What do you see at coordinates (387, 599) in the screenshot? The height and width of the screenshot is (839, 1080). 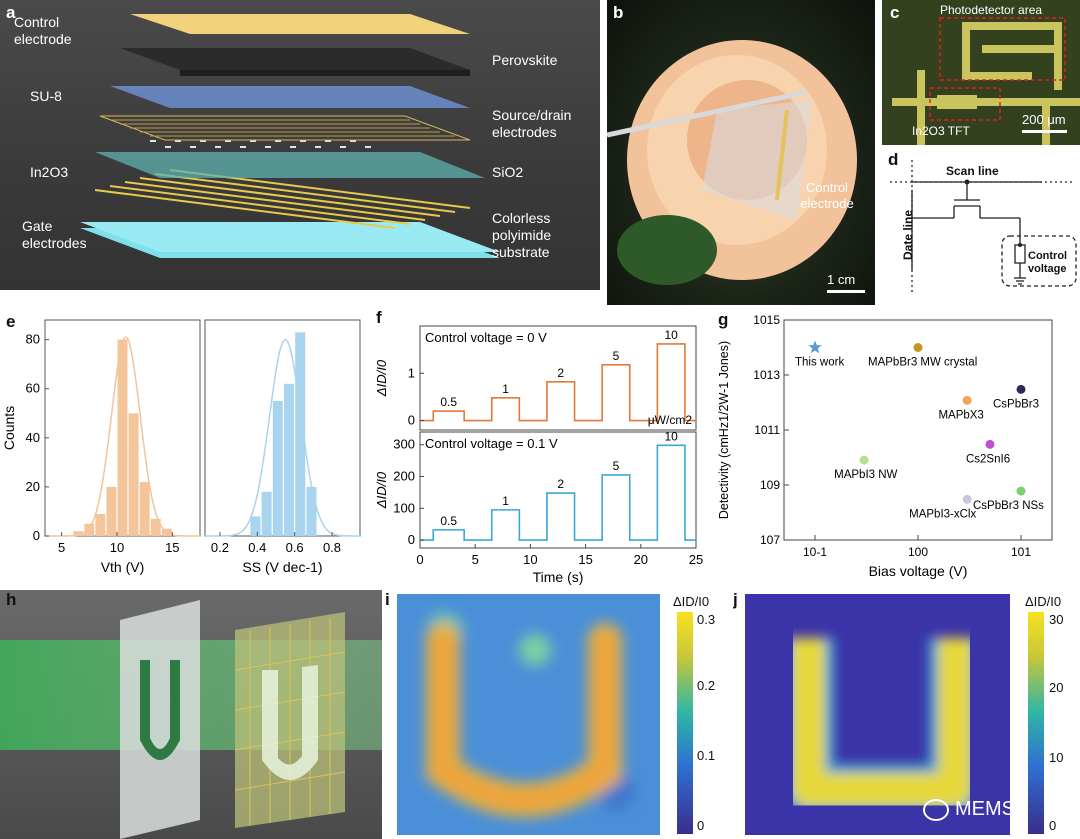 I see `panel-label-i: i` at bounding box center [387, 599].